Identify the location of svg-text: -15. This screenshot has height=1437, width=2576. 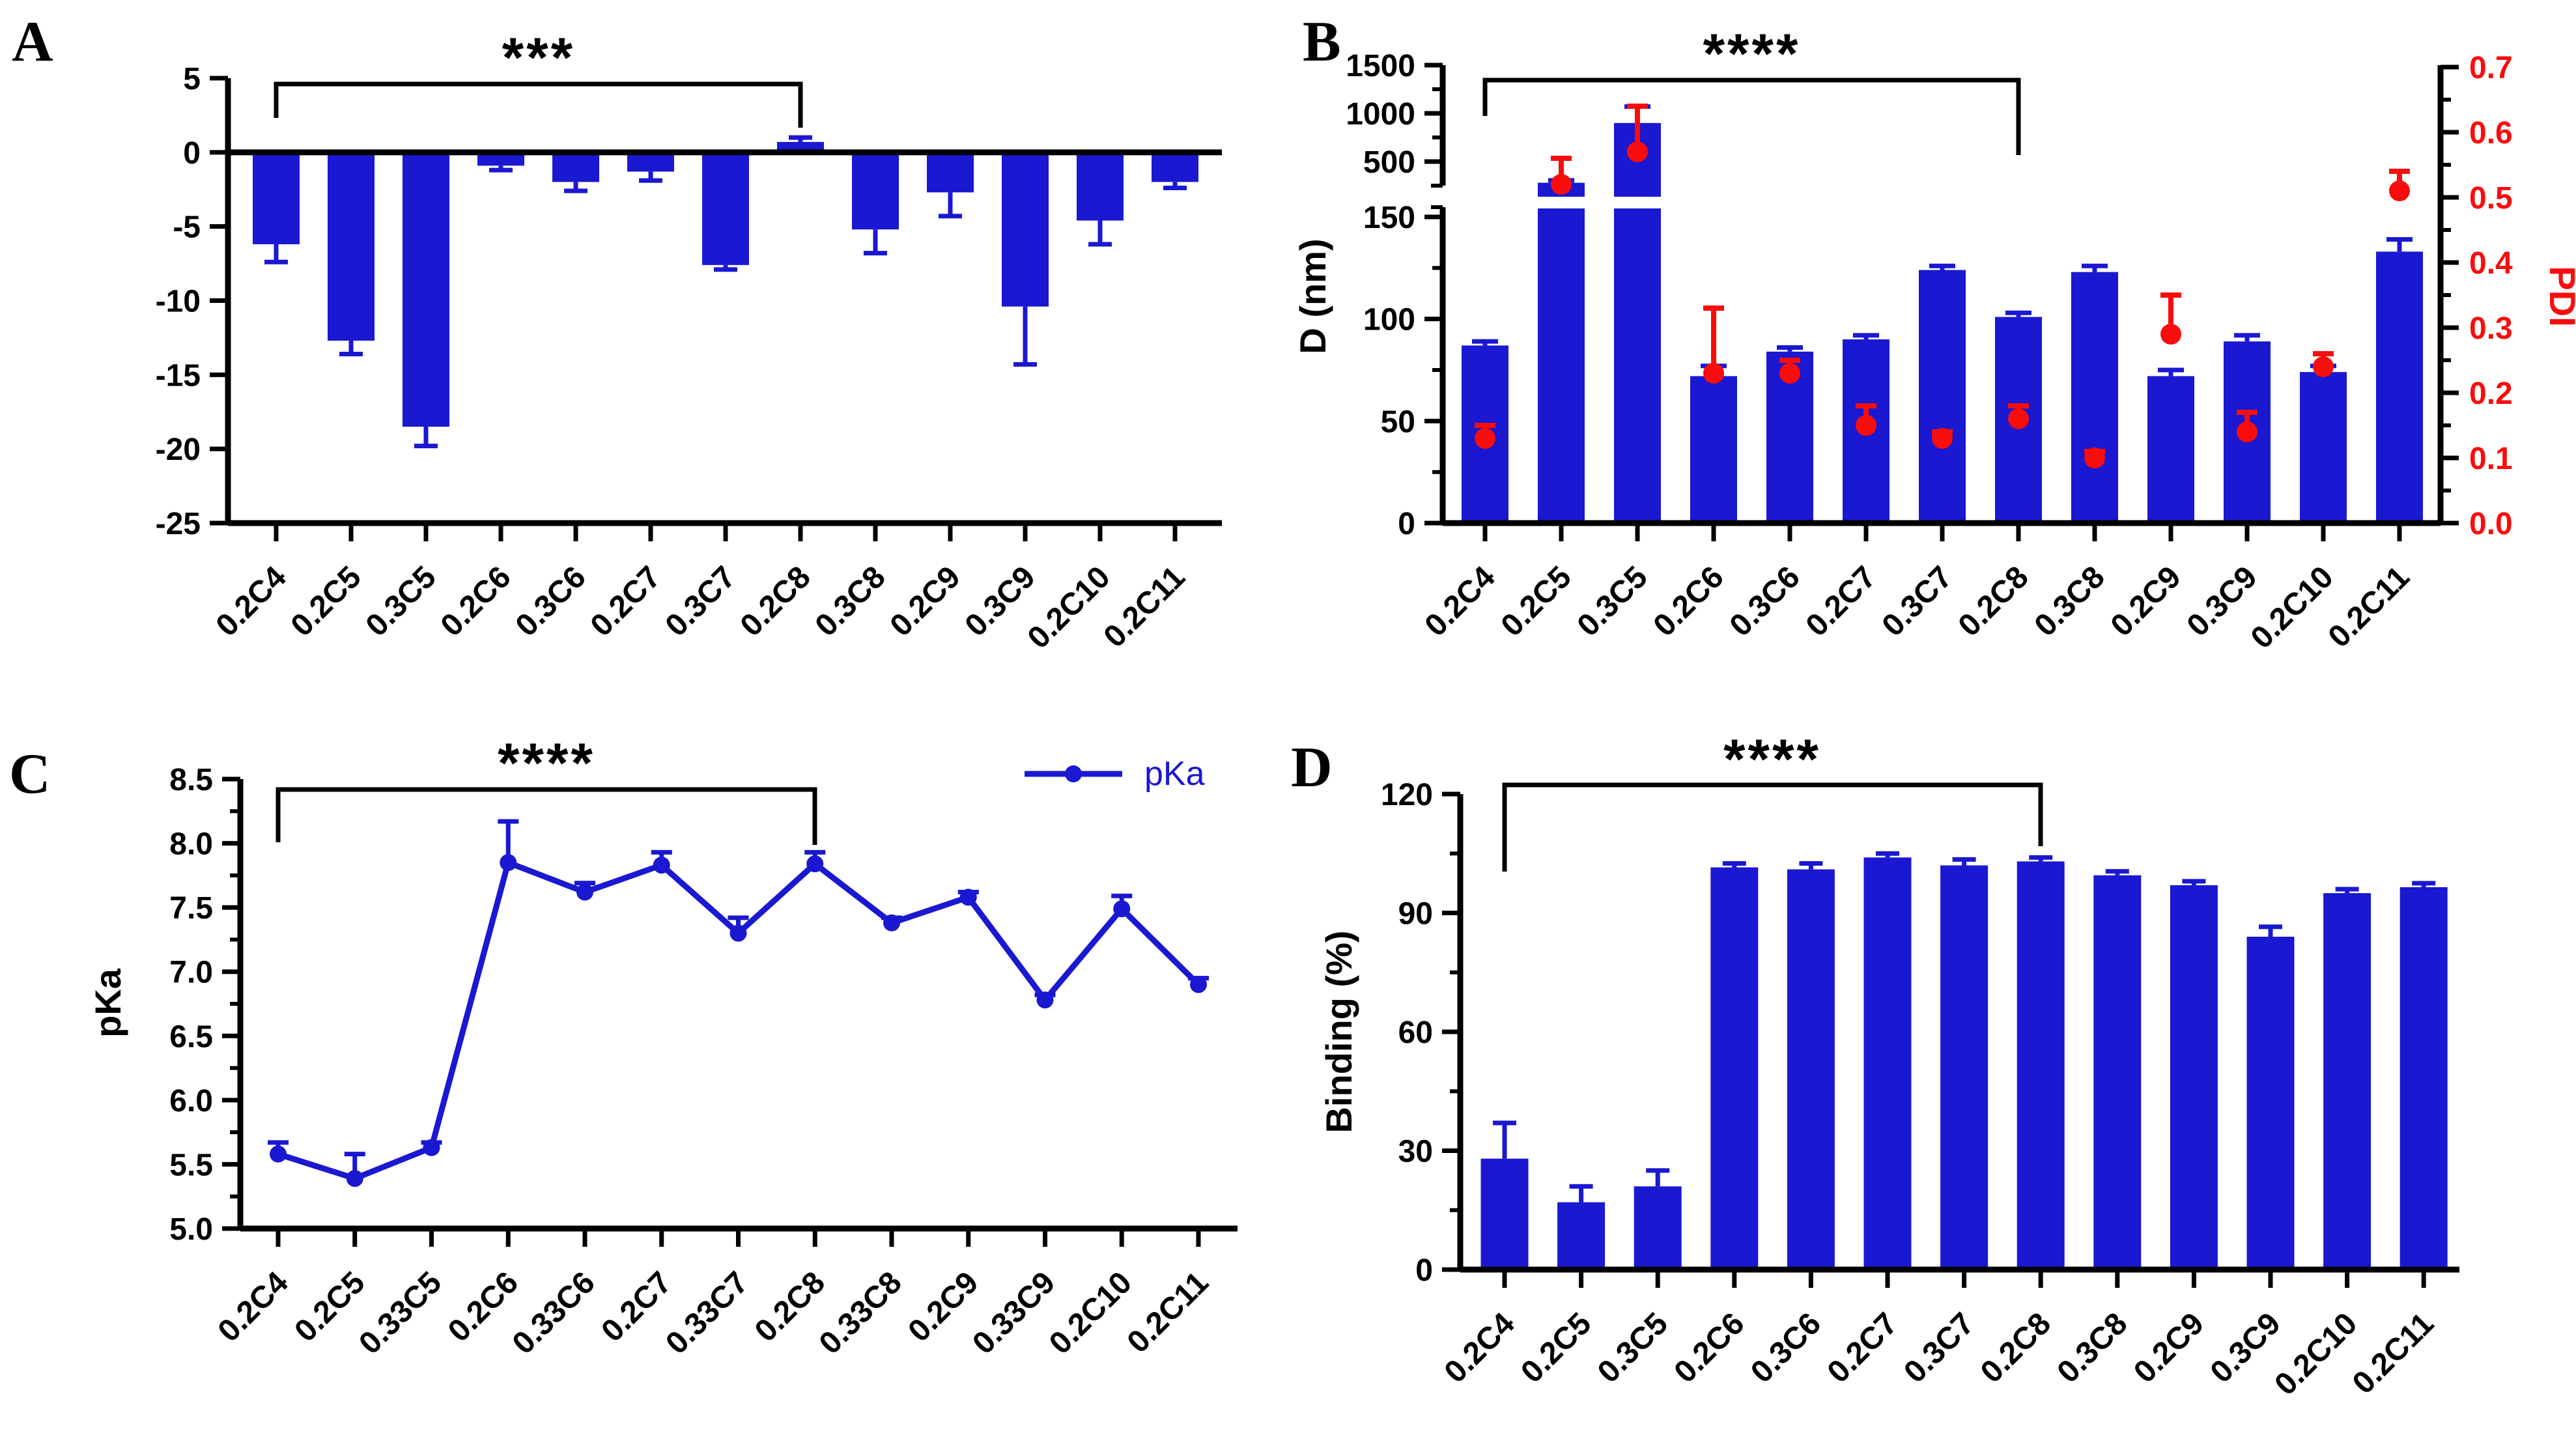
(178, 375).